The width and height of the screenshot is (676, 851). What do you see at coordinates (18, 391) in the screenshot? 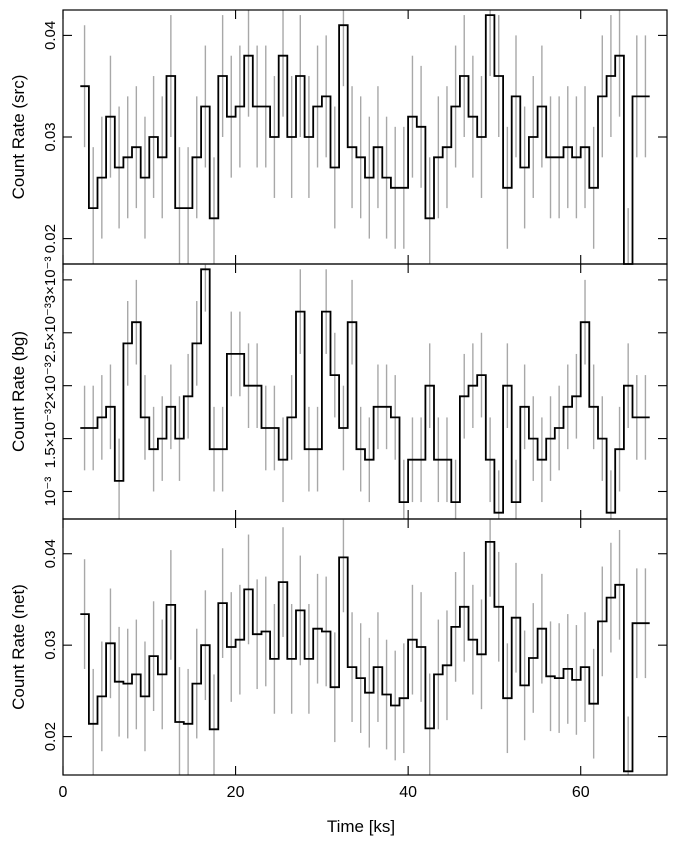
I see `y-axis-label-bg: Count Rate (bg)` at bounding box center [18, 391].